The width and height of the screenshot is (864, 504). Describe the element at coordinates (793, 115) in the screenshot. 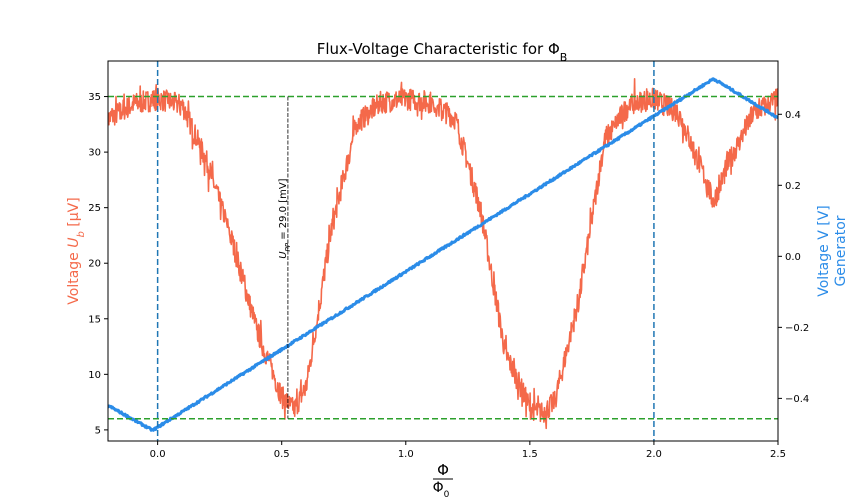

I see `y-right-tick-label-4: 0.4` at that location.